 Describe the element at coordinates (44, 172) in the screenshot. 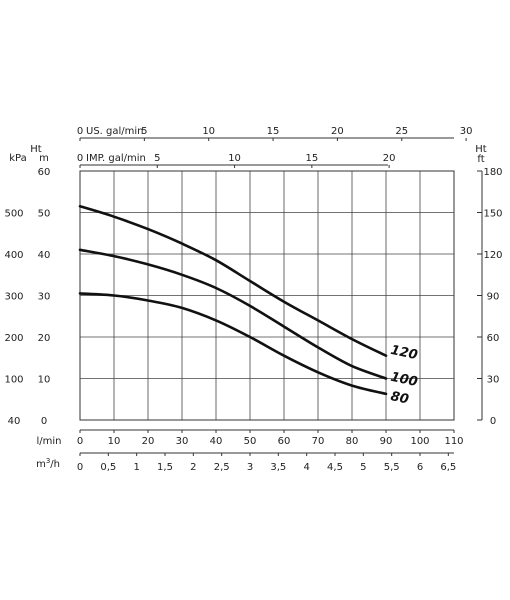

I see `y-m-tick-label: 60` at that location.